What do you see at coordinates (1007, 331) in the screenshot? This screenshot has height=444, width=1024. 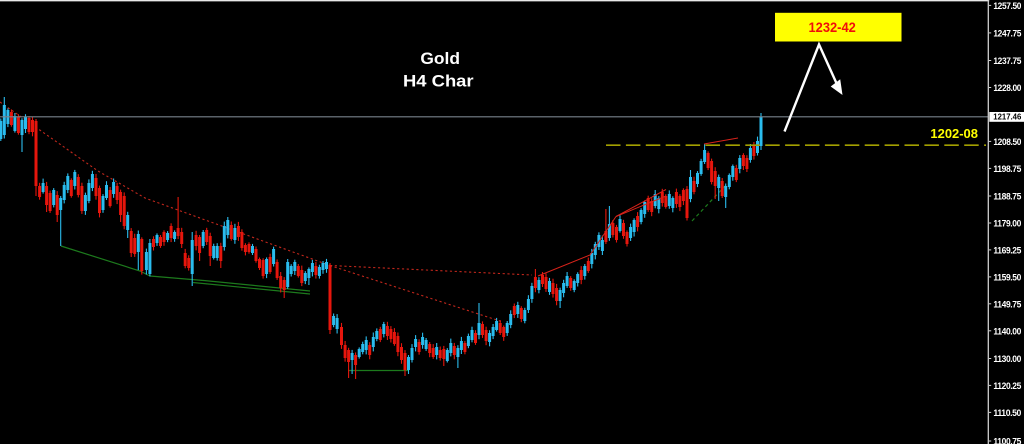 I see `svg-text: 1140.00` at bounding box center [1007, 331].